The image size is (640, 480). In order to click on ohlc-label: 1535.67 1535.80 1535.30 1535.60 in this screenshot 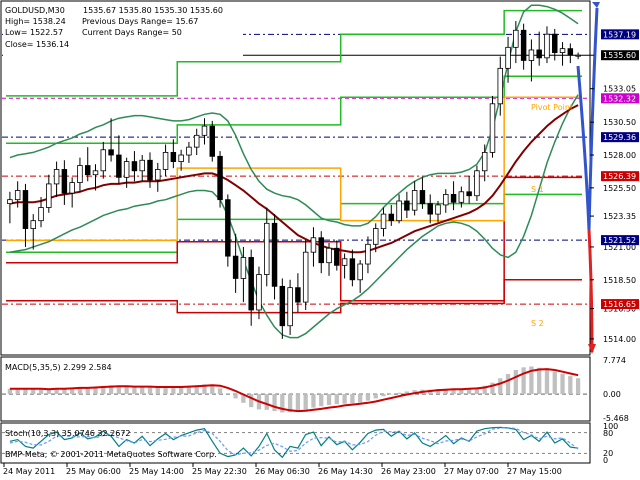, I will do `click(153, 10)`.